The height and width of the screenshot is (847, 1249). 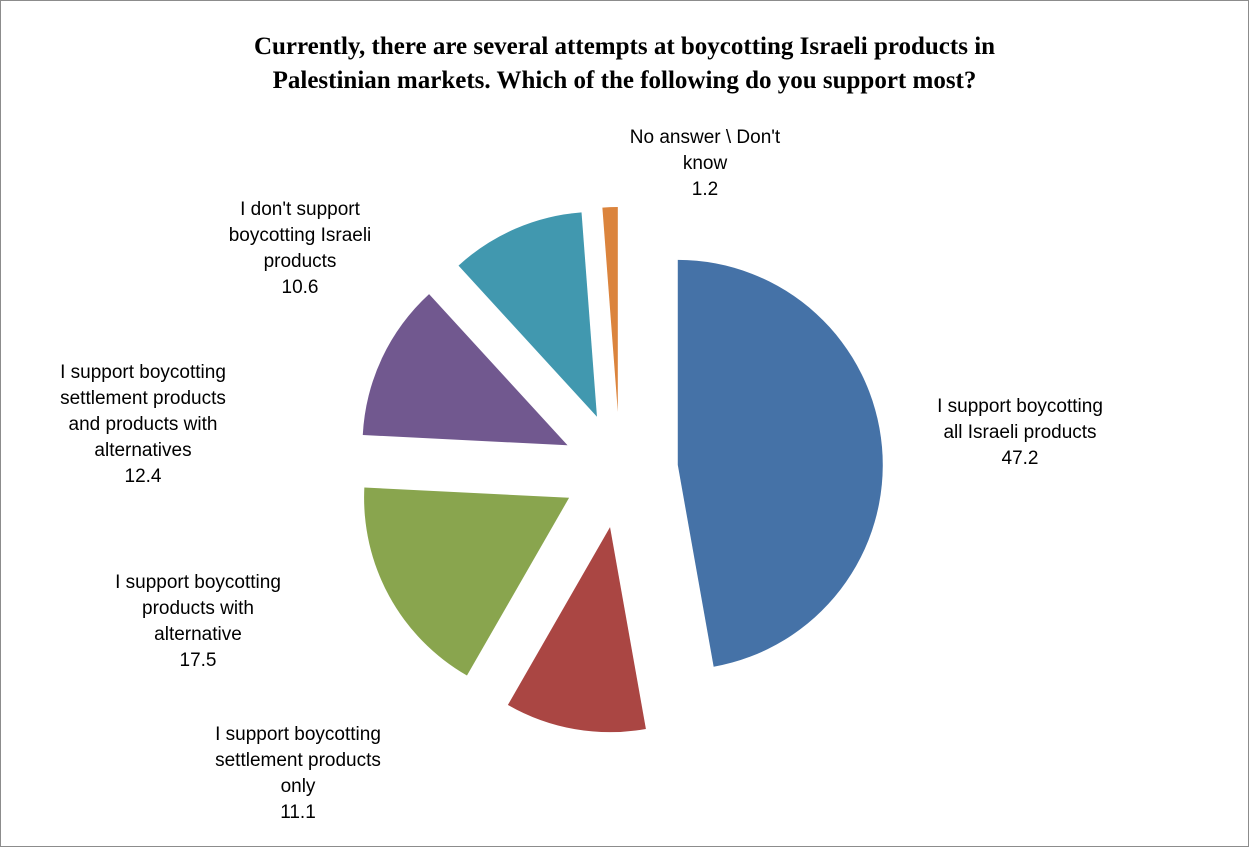 I want to click on slice-label-line: know, so click(x=705, y=163).